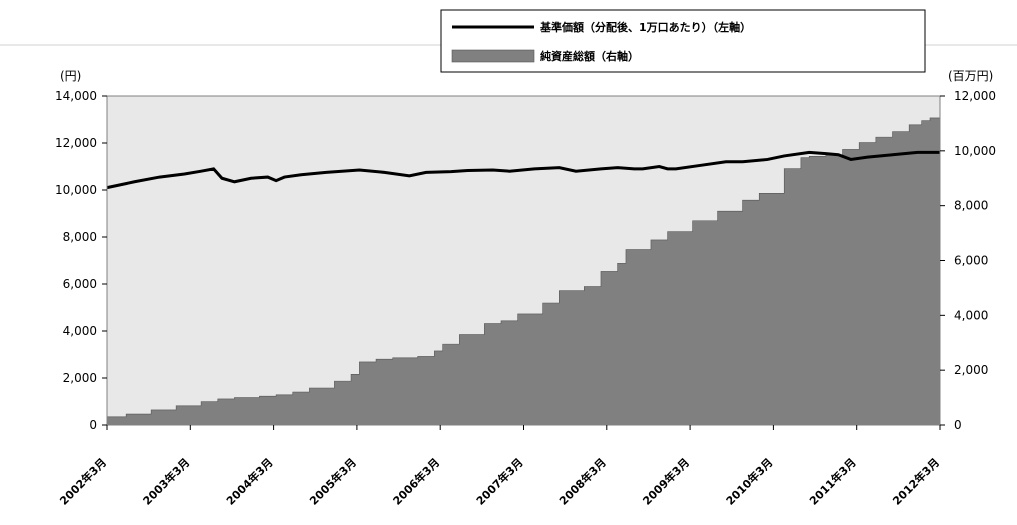 The image size is (1017, 525). What do you see at coordinates (971, 370) in the screenshot?
I see `right-tick-label: 2,000` at bounding box center [971, 370].